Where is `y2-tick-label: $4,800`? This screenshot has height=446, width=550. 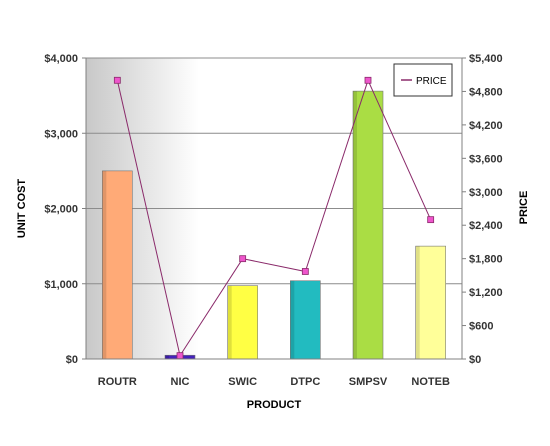 y2-tick-label: $4,800 is located at coordinates (486, 92).